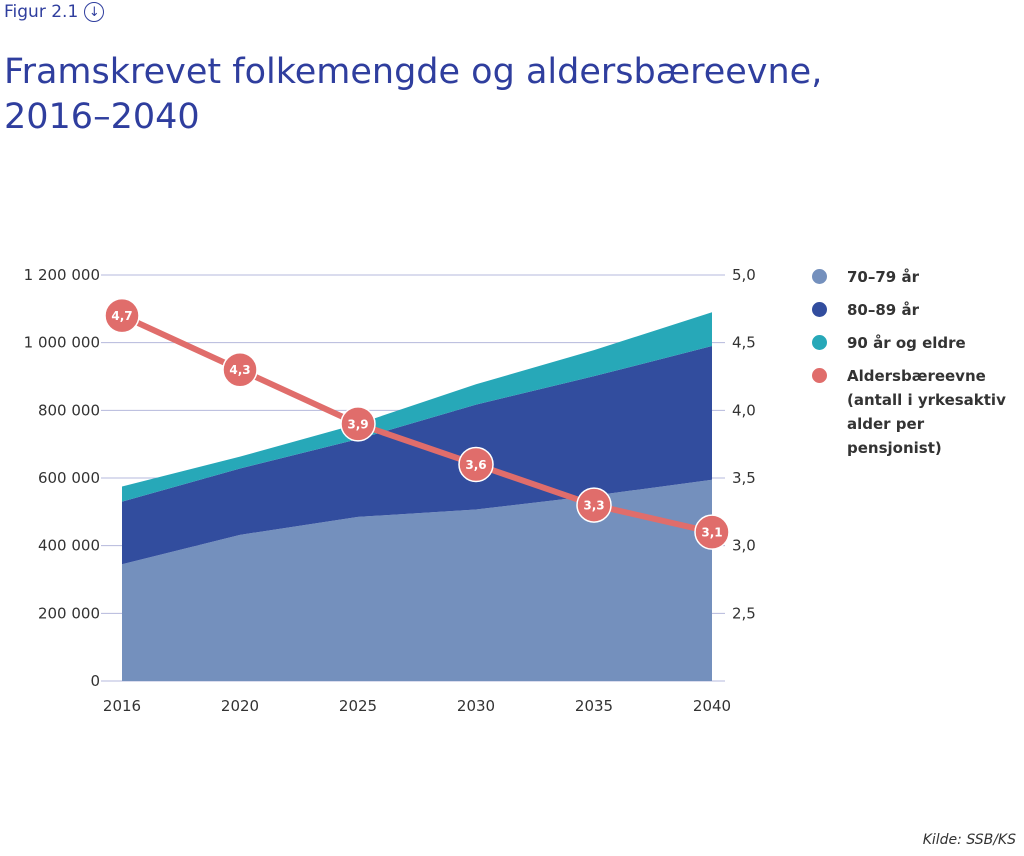 The height and width of the screenshot is (856, 1024). I want to click on source-note: Kilde: SSB/KS, so click(969, 840).